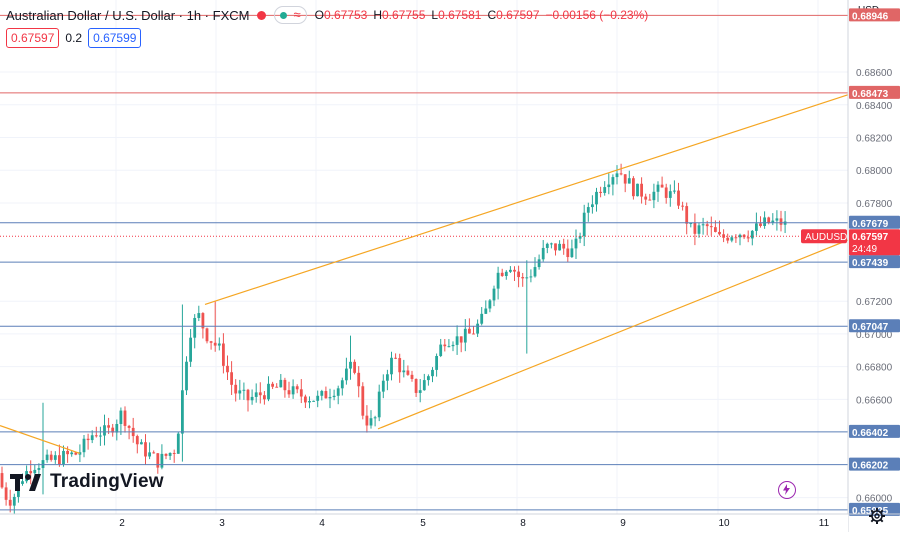 This screenshot has height=537, width=900. I want to click on y-tick-label: 0.68200, so click(874, 139).